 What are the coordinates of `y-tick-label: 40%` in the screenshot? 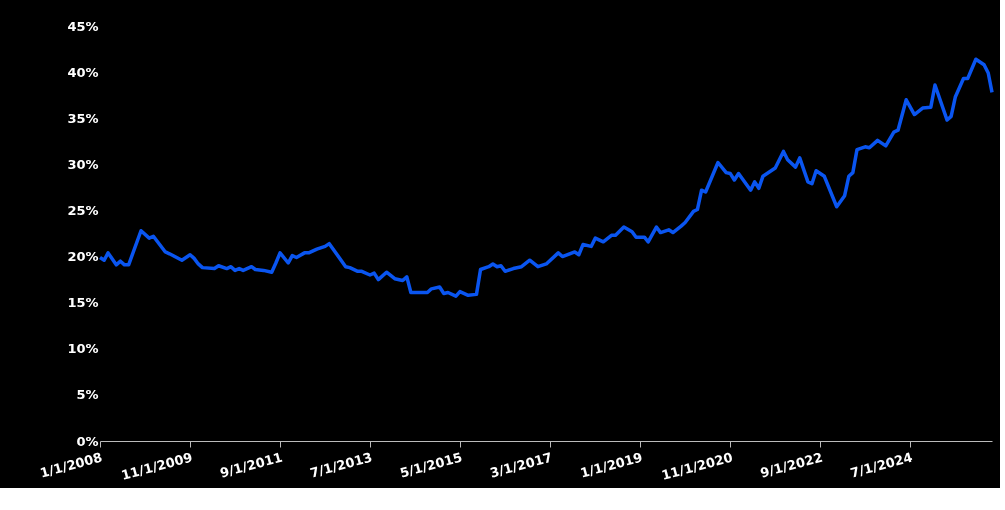 It's located at (83, 72).